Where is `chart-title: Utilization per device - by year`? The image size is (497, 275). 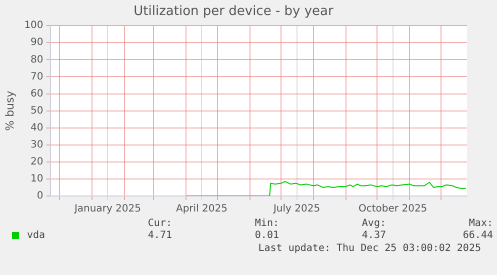
chart-title: Utilization per device - by year is located at coordinates (234, 12).